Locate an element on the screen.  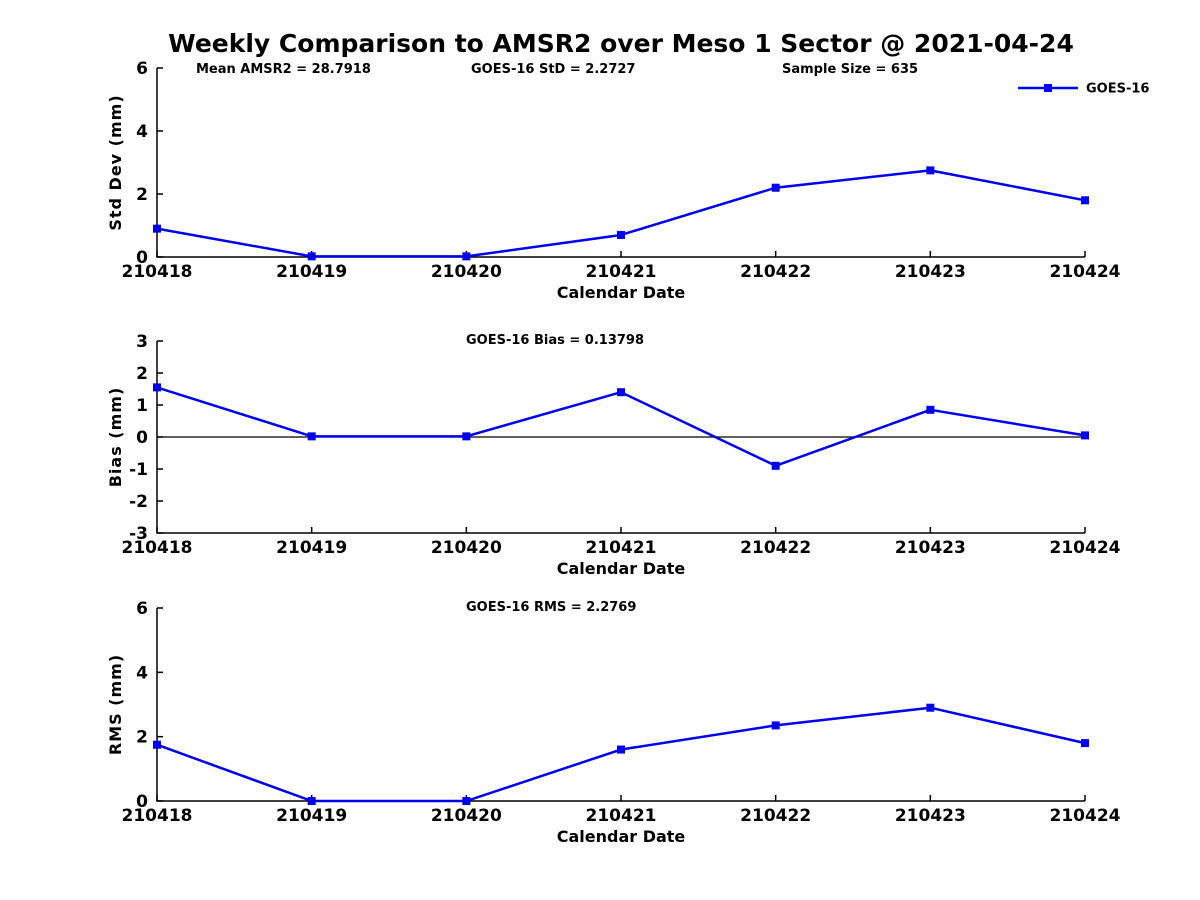
legend-marker is located at coordinates (1048, 88).